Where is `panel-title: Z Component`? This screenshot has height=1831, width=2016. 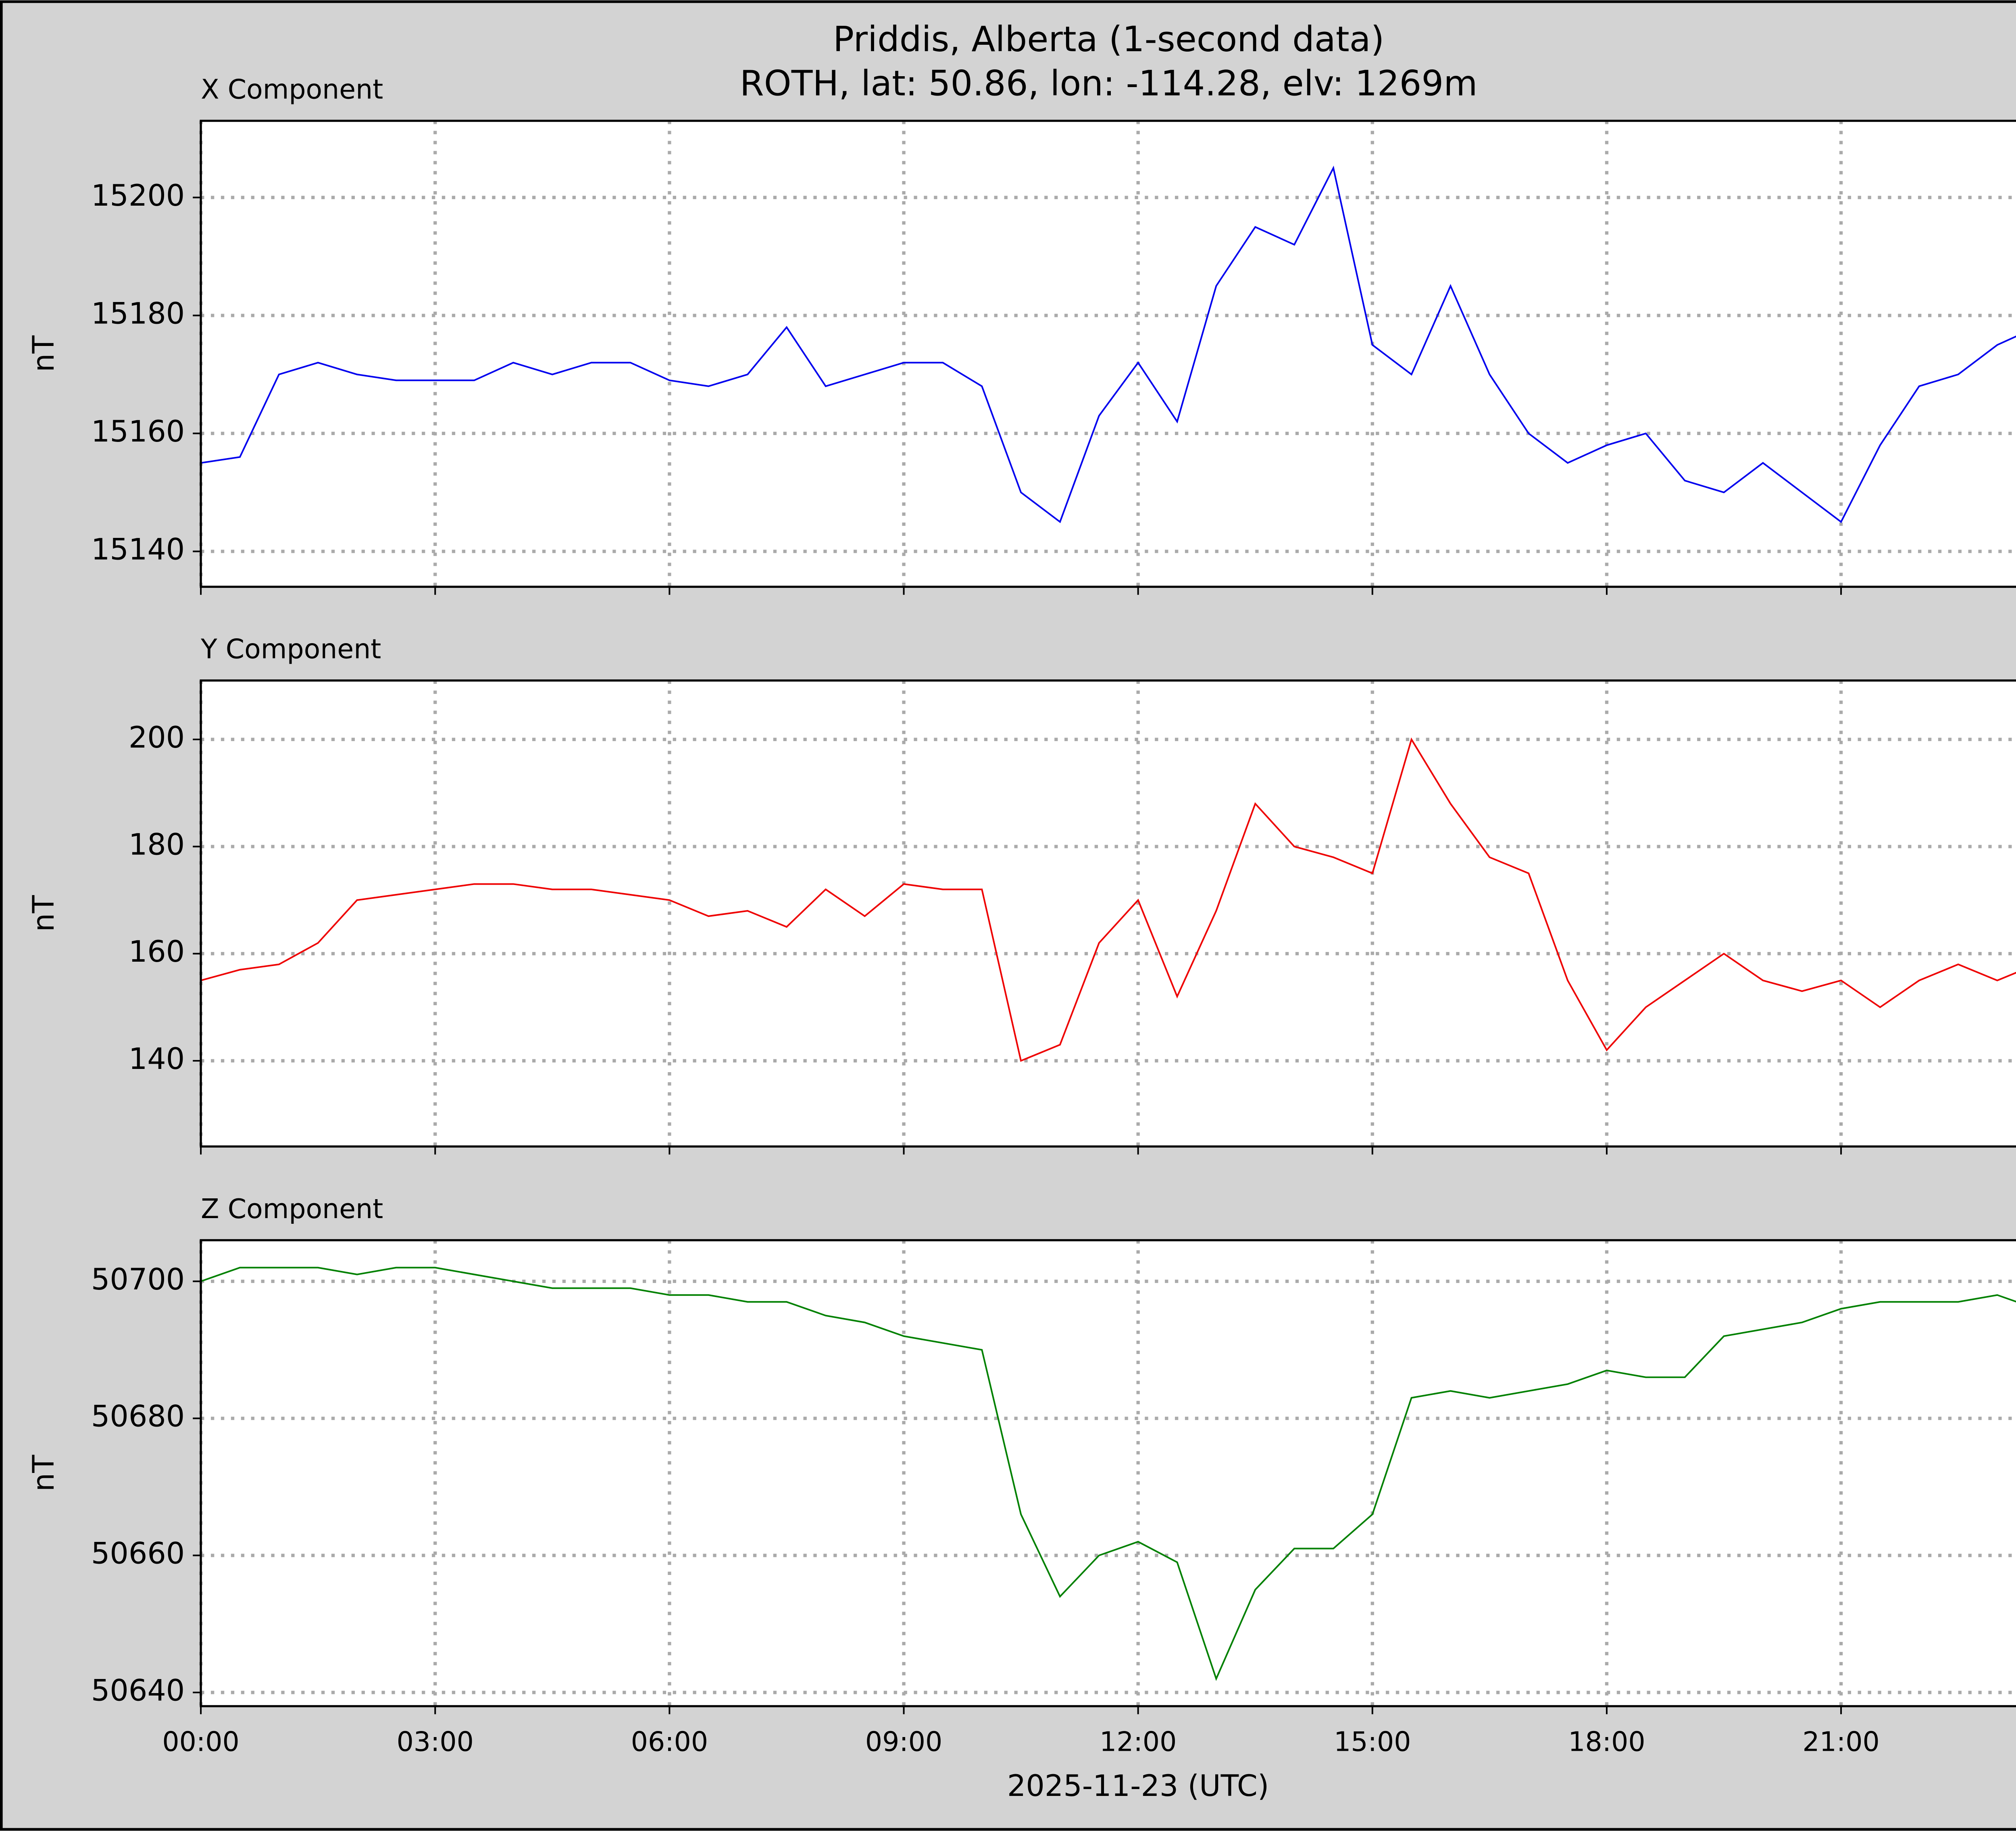 panel-title: Z Component is located at coordinates (292, 1209).